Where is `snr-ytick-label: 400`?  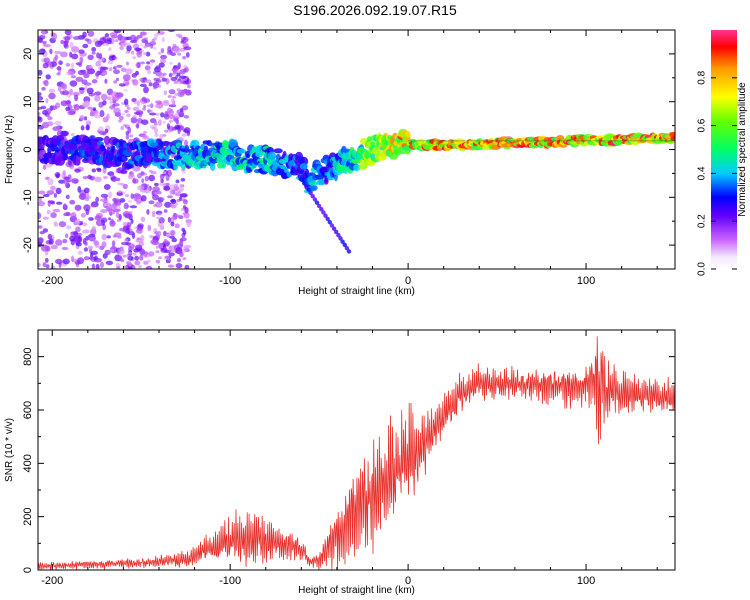 snr-ytick-label: 400 is located at coordinates (28, 463).